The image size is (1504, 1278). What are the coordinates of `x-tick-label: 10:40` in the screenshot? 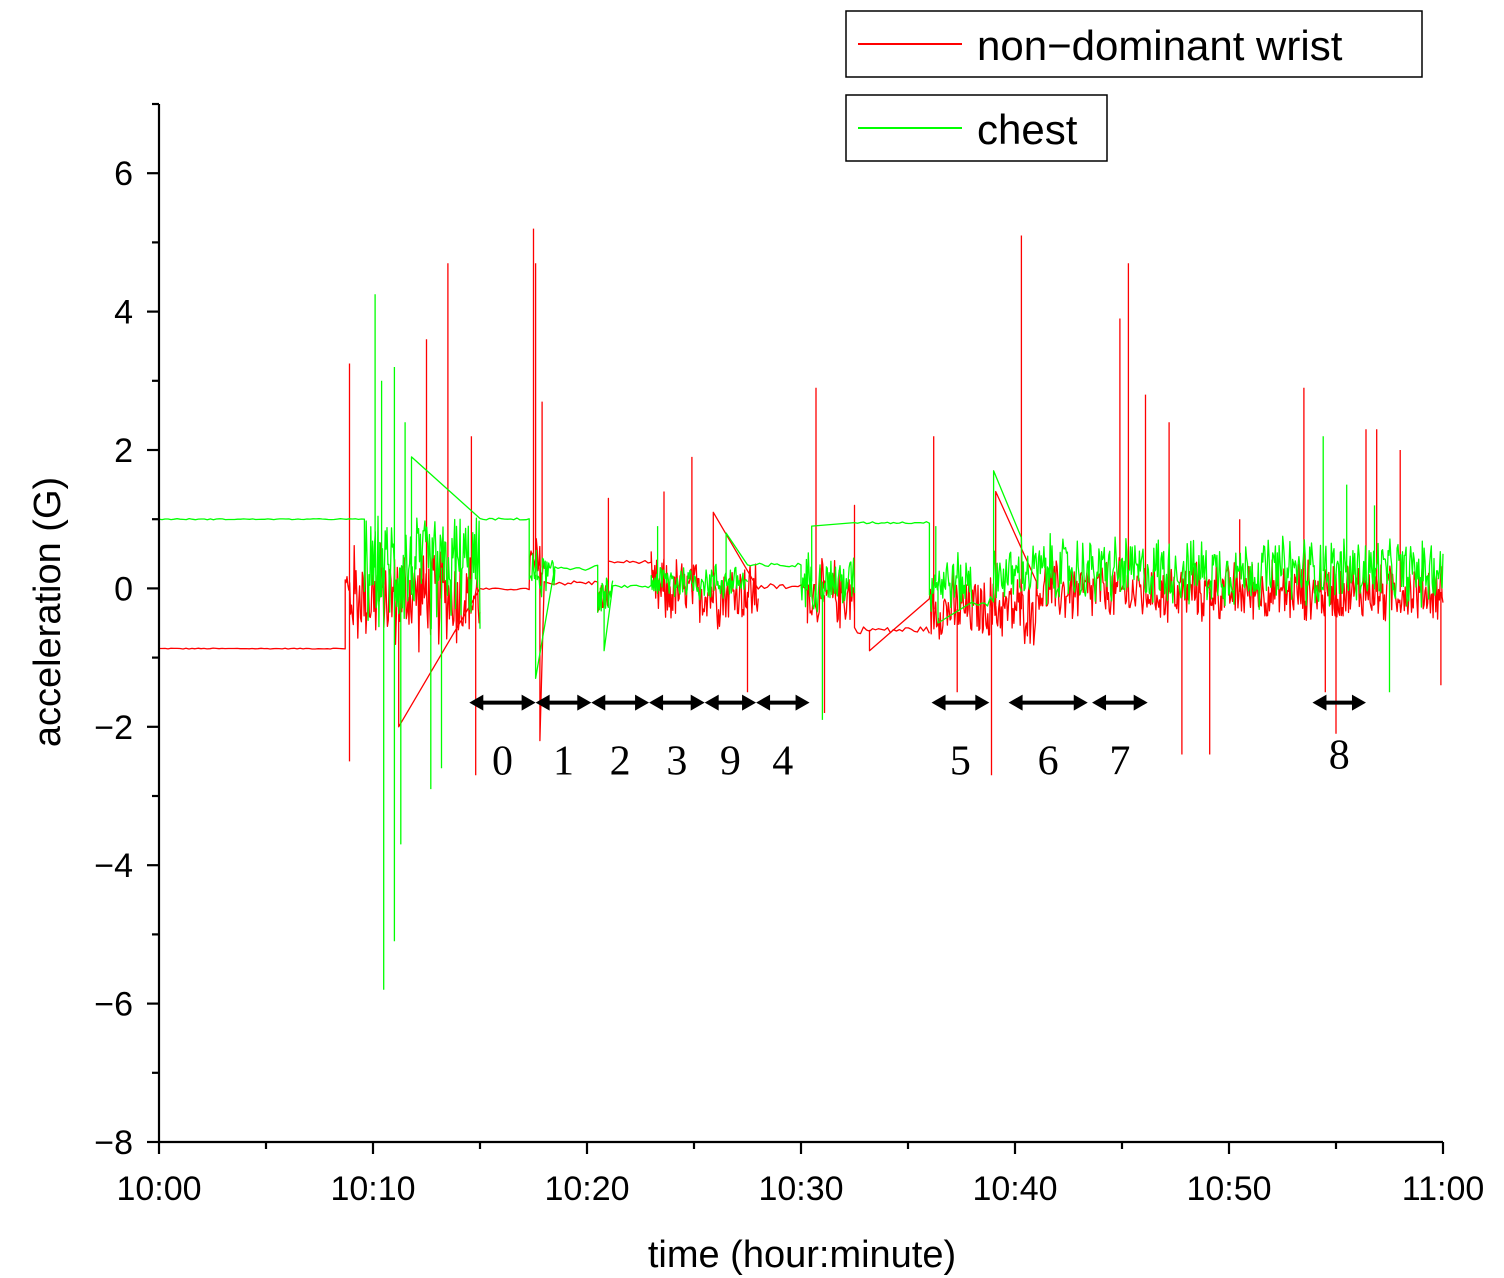 It's located at (1014, 1189).